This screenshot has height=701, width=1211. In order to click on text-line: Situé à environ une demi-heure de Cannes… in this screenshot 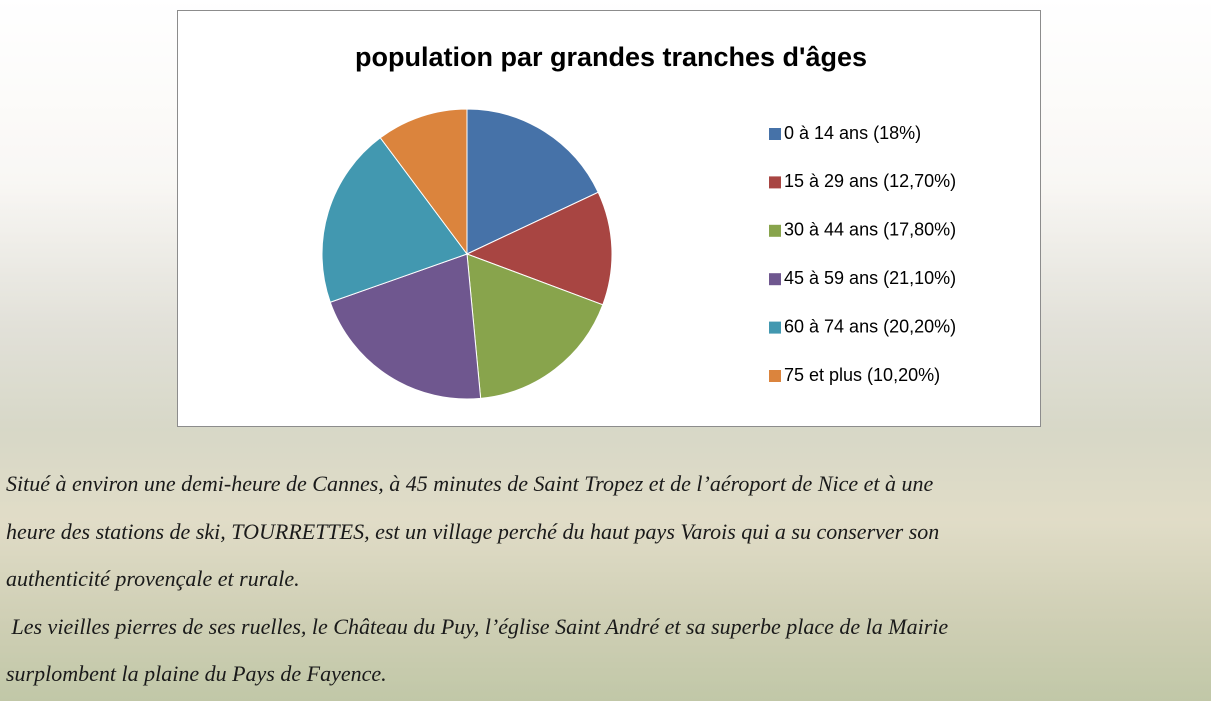, I will do `click(470, 483)`.